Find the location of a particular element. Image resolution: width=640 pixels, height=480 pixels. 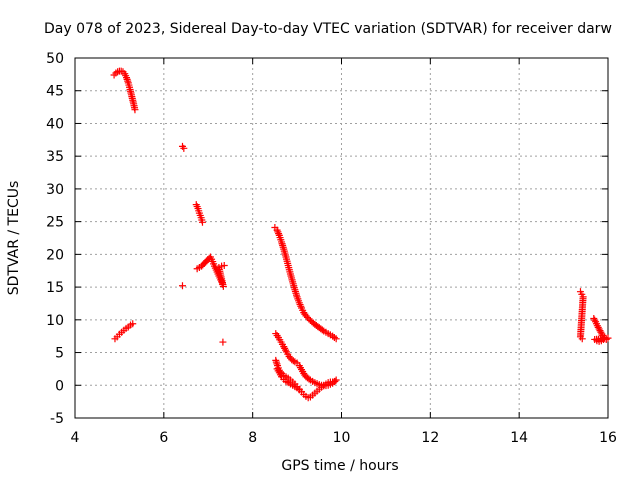

segment-arc-2-cluster is located at coordinates (210, 271).